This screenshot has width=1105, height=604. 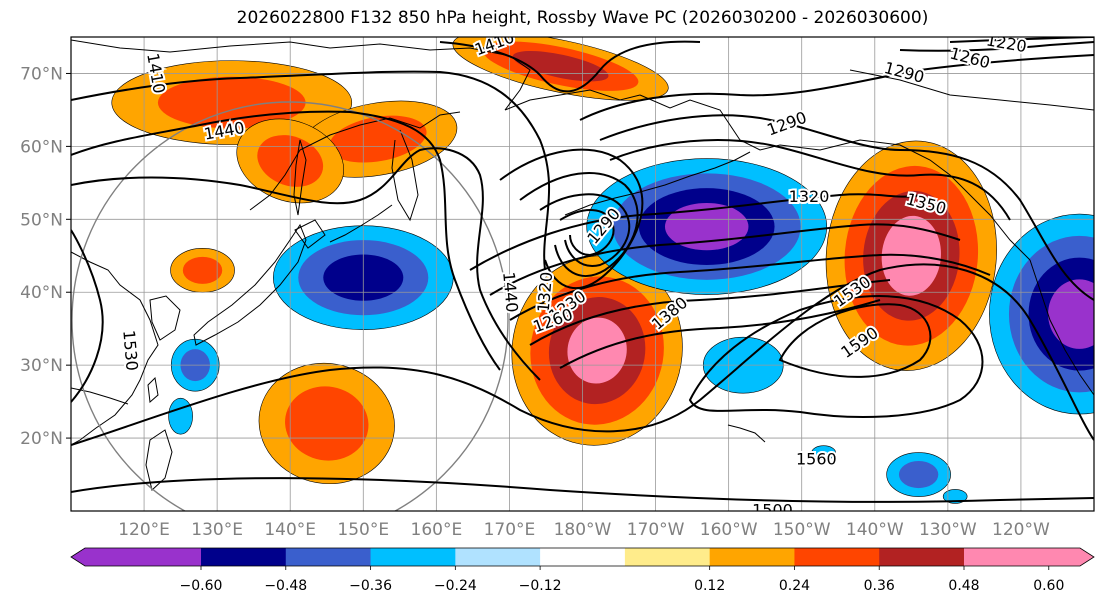 I want to click on colorbar-label: −0.36, so click(x=370, y=586).